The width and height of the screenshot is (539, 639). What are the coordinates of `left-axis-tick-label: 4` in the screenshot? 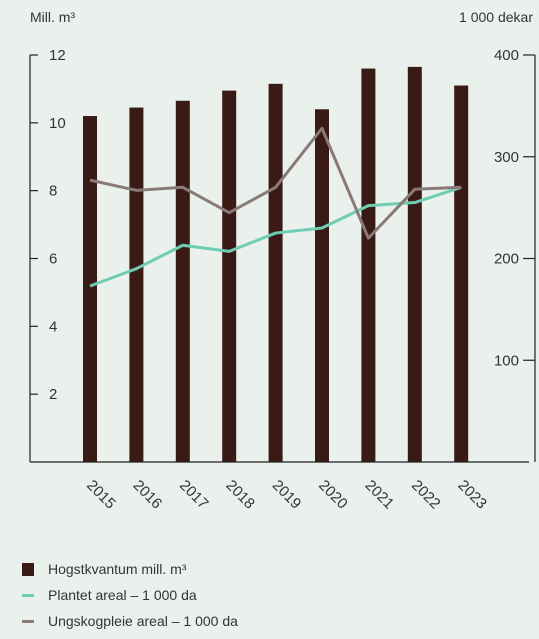 It's located at (53, 326).